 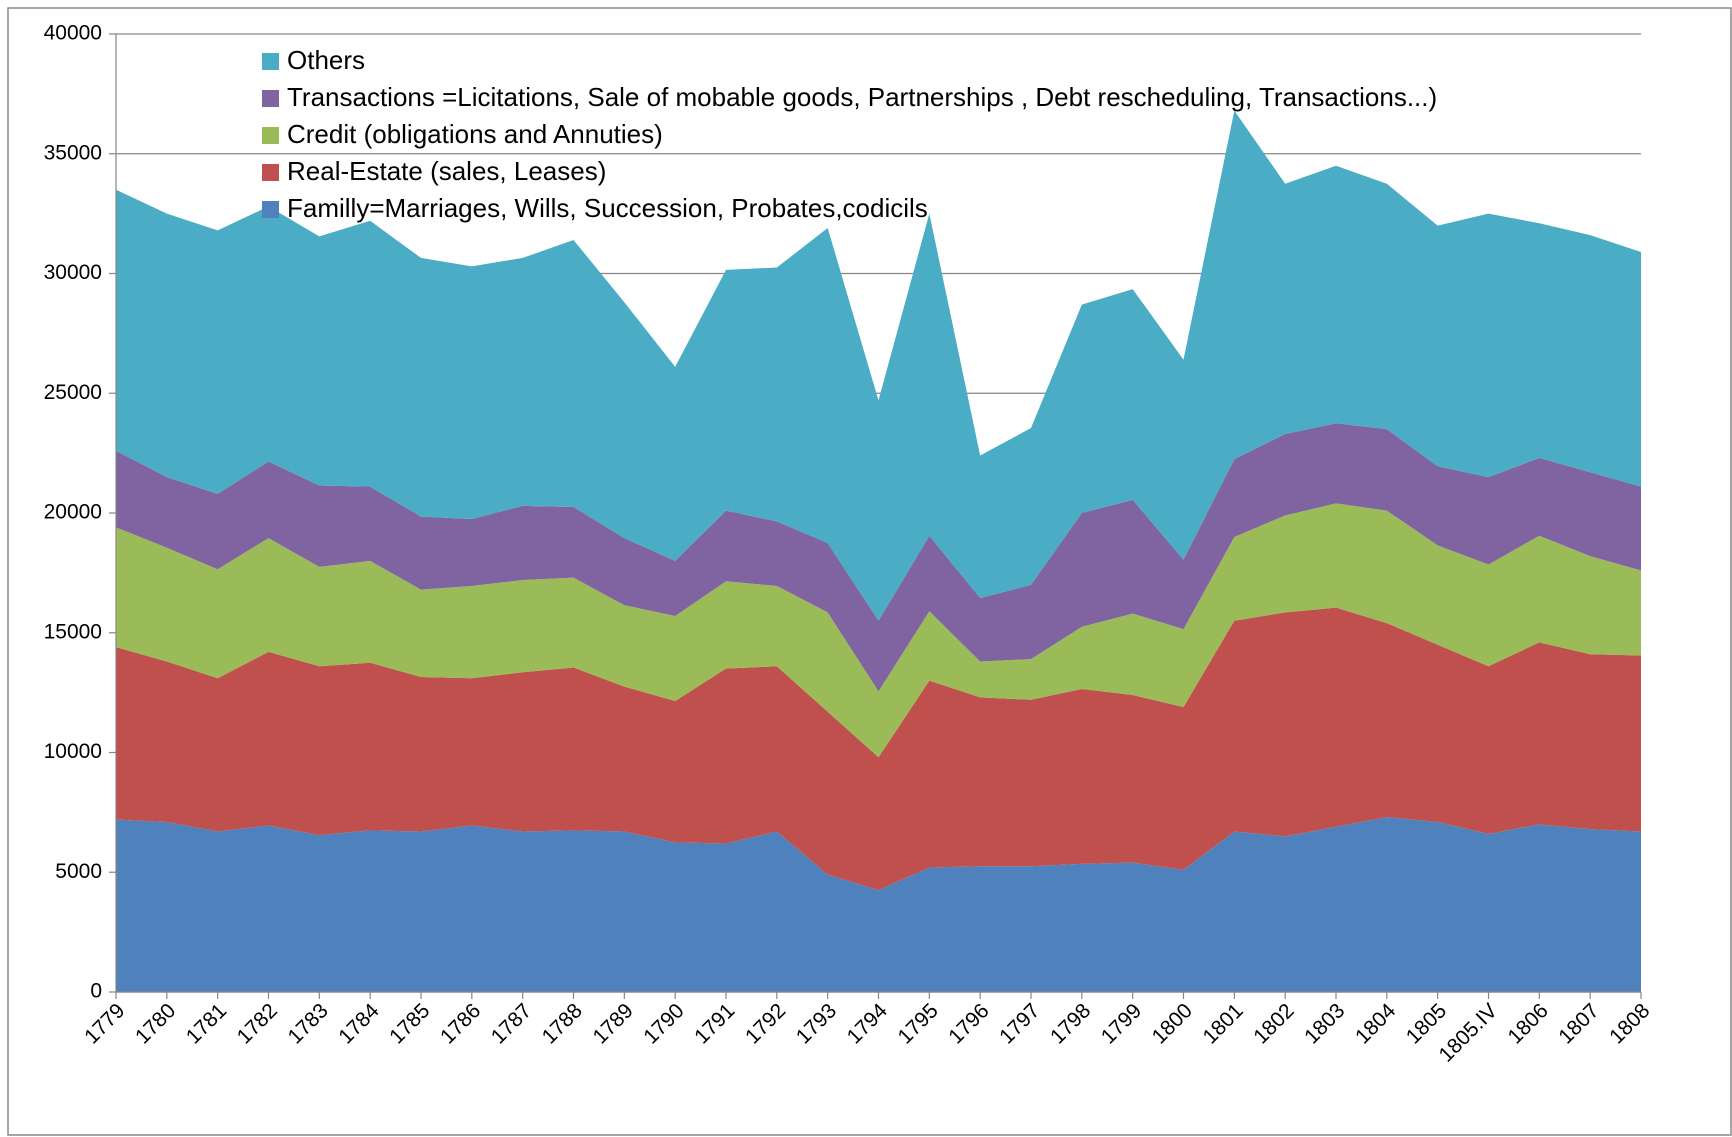 What do you see at coordinates (73, 272) in the screenshot?
I see `y-tick-label: 30000` at bounding box center [73, 272].